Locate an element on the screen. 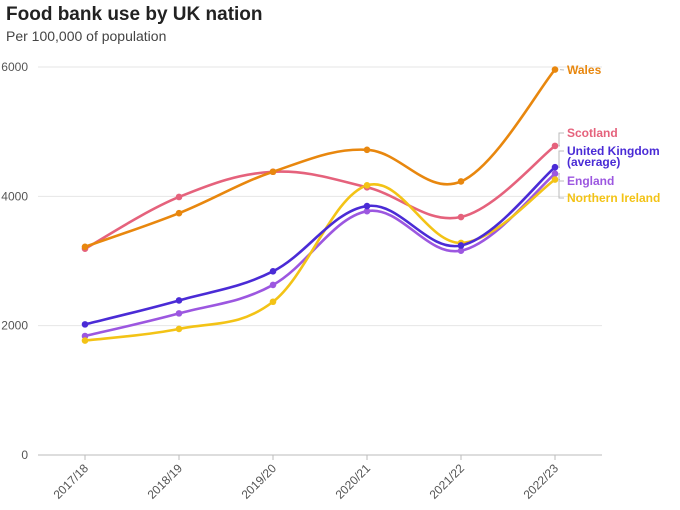  x-tick-label: 2021/22 is located at coordinates (447, 481).